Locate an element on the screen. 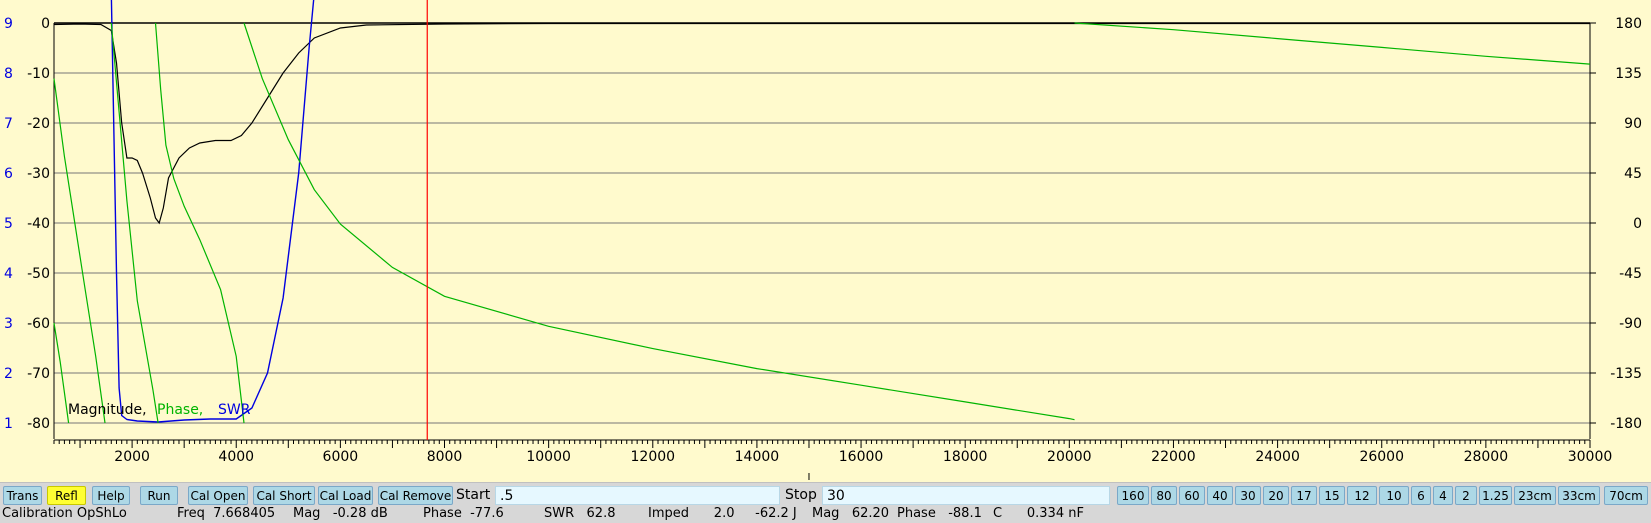 Image resolution: width=1651 pixels, height=523 pixels. band-button-2: 2 is located at coordinates (1466, 495).